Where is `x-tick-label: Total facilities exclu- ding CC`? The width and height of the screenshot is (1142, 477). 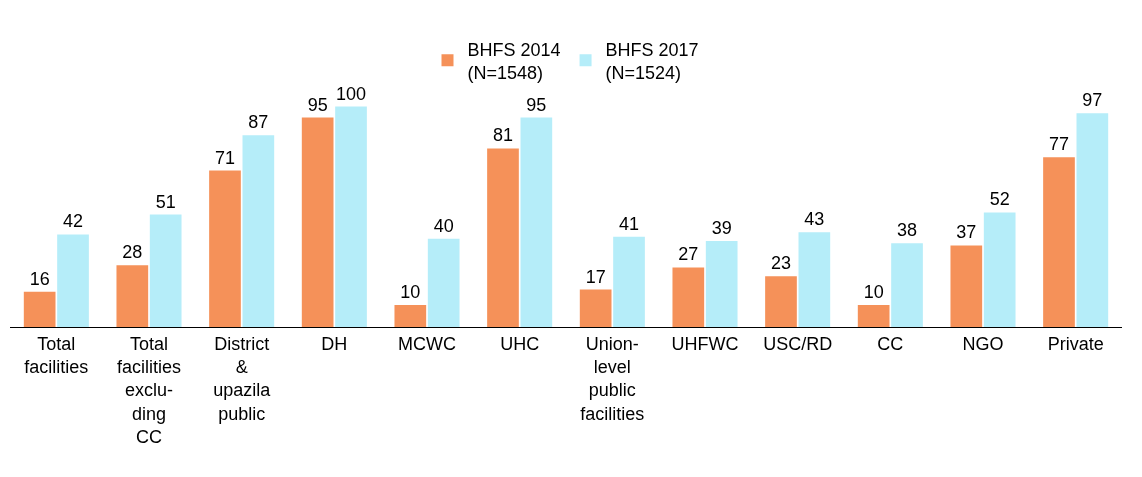
x-tick-label: Total facilities exclu- ding CC is located at coordinates (149, 390).